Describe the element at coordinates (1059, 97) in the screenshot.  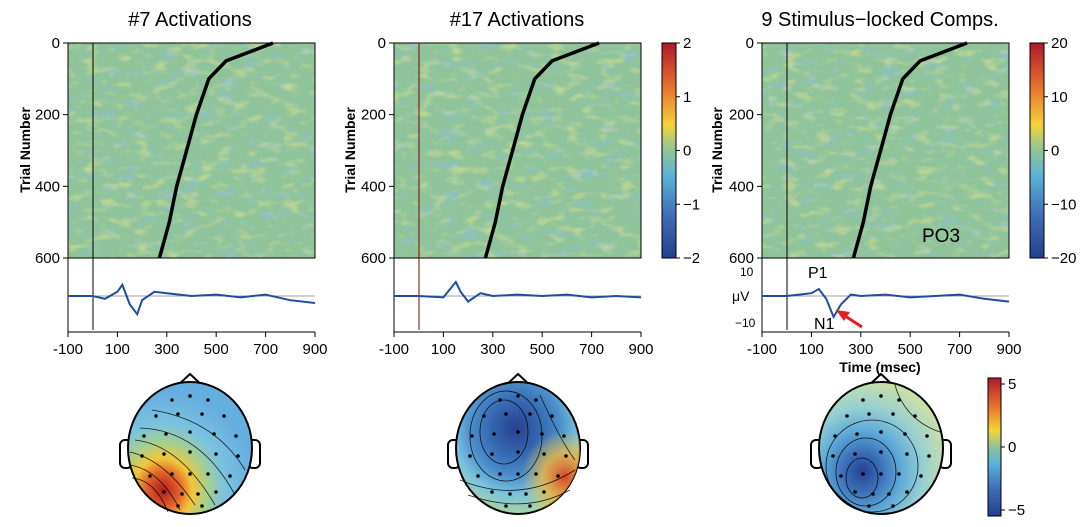
I see `colorbar-tick-label: 10` at that location.